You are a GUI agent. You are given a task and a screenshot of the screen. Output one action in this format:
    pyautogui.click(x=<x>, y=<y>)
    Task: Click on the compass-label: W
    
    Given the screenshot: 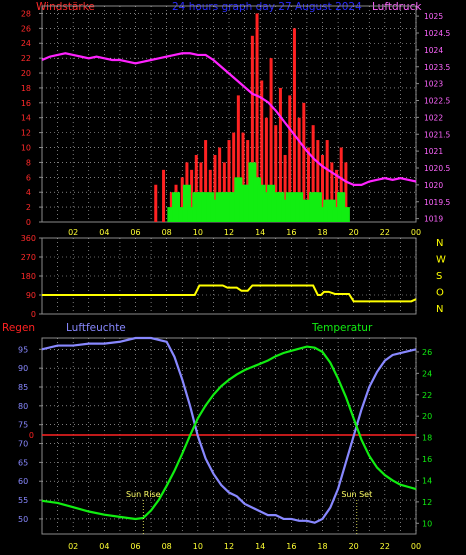 What is the action you would take?
    pyautogui.click(x=441, y=260)
    